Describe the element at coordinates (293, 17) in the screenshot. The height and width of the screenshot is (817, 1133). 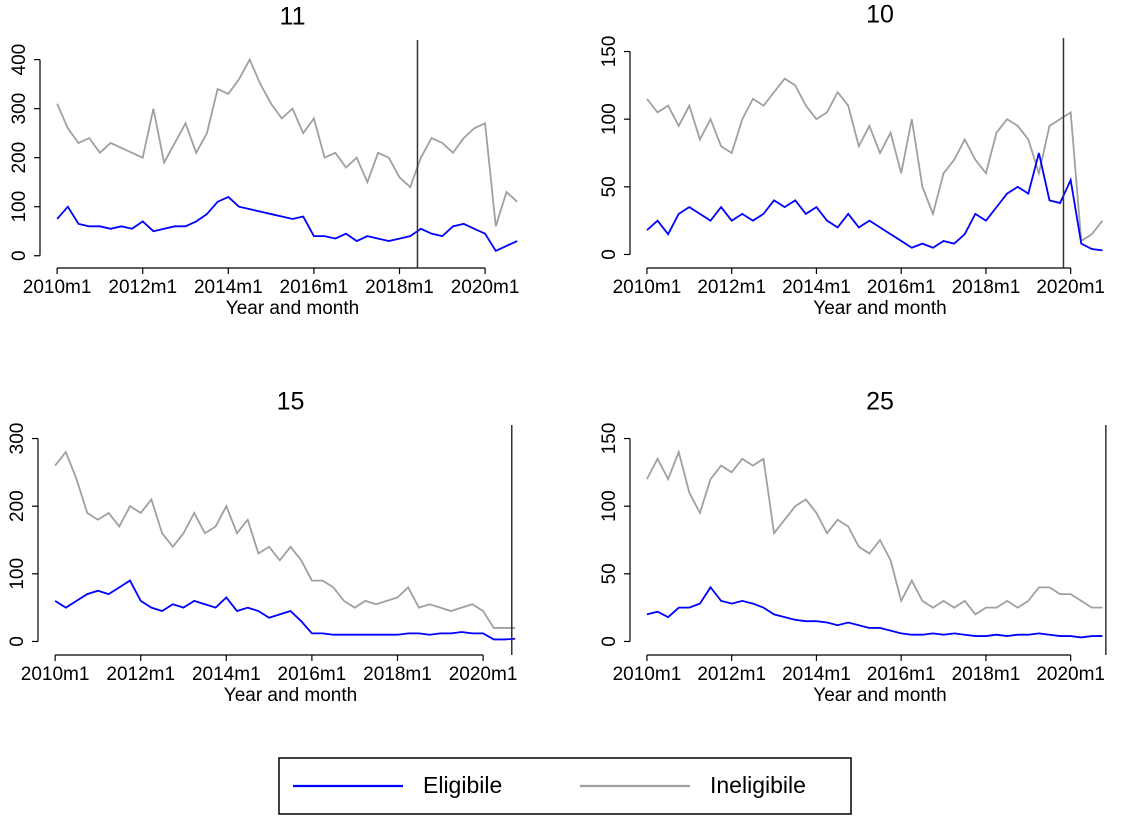
I see `title: 11` at that location.